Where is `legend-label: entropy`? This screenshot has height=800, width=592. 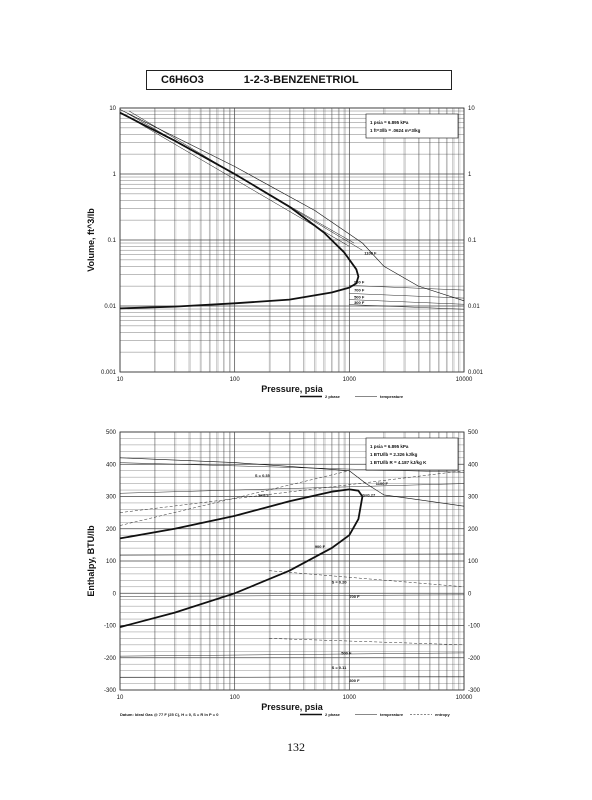 legend-label: entropy is located at coordinates (442, 714).